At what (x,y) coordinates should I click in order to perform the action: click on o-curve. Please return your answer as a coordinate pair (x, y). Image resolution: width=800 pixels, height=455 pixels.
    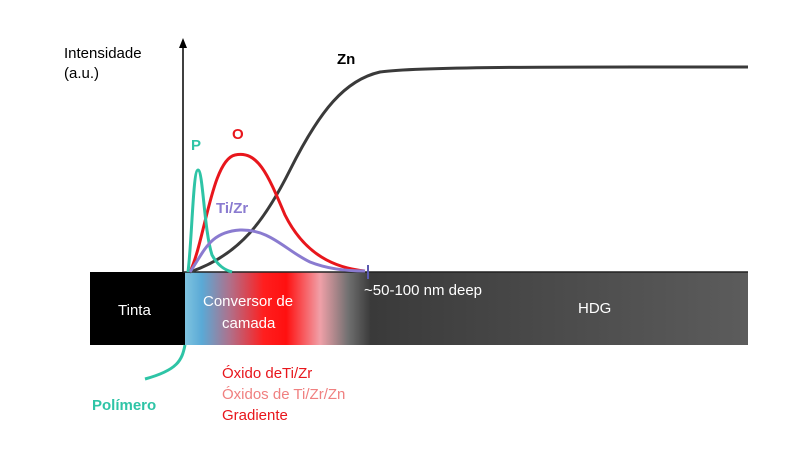
    Looking at the image, I should click on (277, 212).